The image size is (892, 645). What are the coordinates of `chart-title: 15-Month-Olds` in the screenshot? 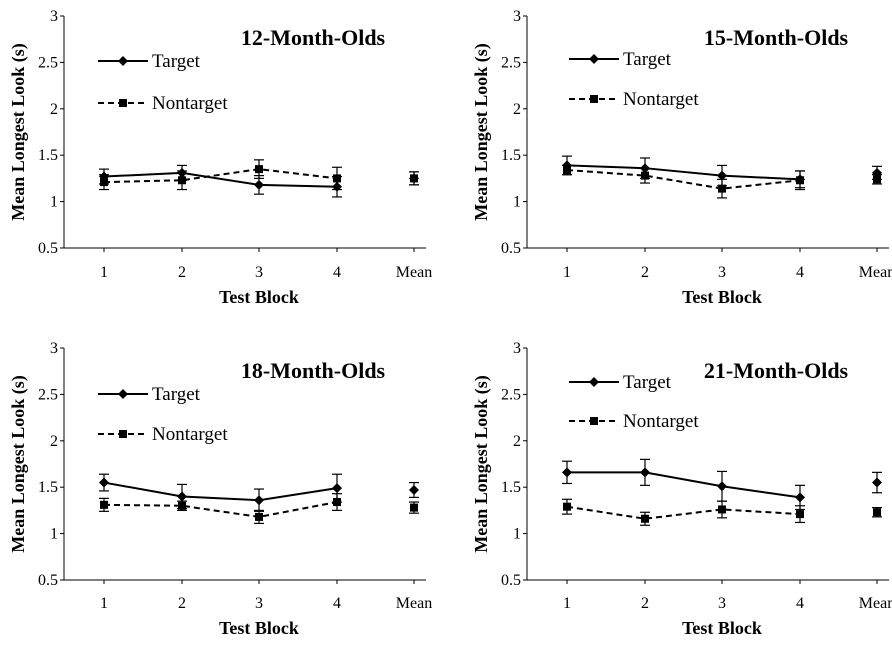 It's located at (776, 37).